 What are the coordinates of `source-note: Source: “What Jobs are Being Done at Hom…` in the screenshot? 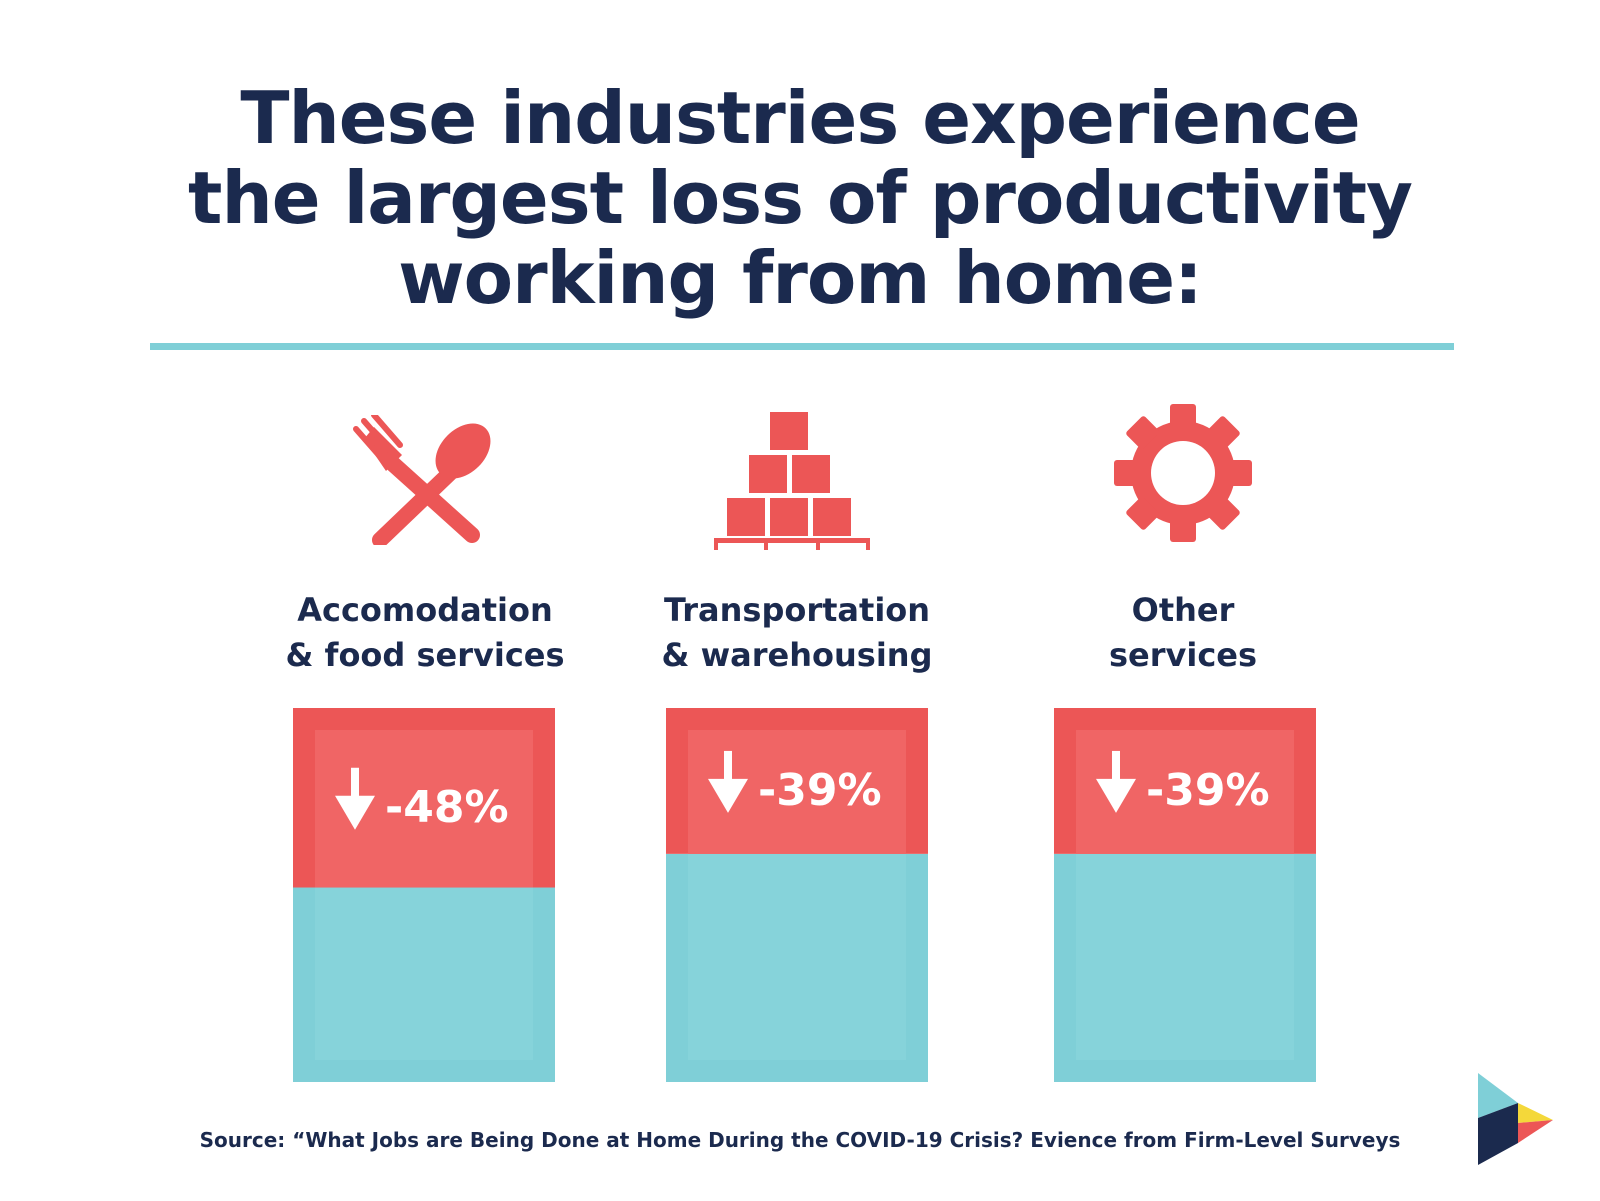 It's located at (800, 1140).